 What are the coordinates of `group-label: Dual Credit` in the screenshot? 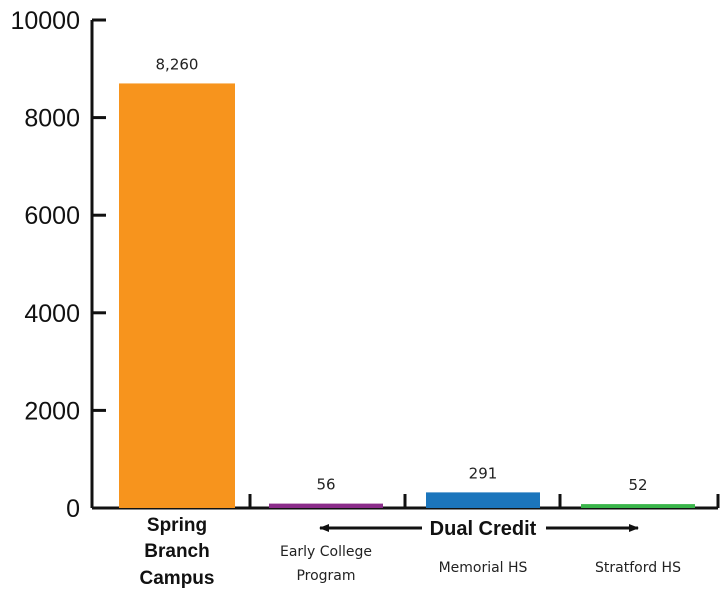 It's located at (483, 529).